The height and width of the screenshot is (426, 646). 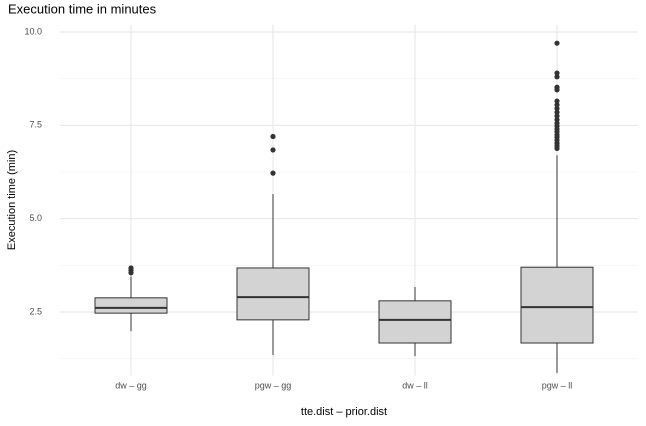 What do you see at coordinates (35, 218) in the screenshot?
I see `y-tick-label: 5.0` at bounding box center [35, 218].